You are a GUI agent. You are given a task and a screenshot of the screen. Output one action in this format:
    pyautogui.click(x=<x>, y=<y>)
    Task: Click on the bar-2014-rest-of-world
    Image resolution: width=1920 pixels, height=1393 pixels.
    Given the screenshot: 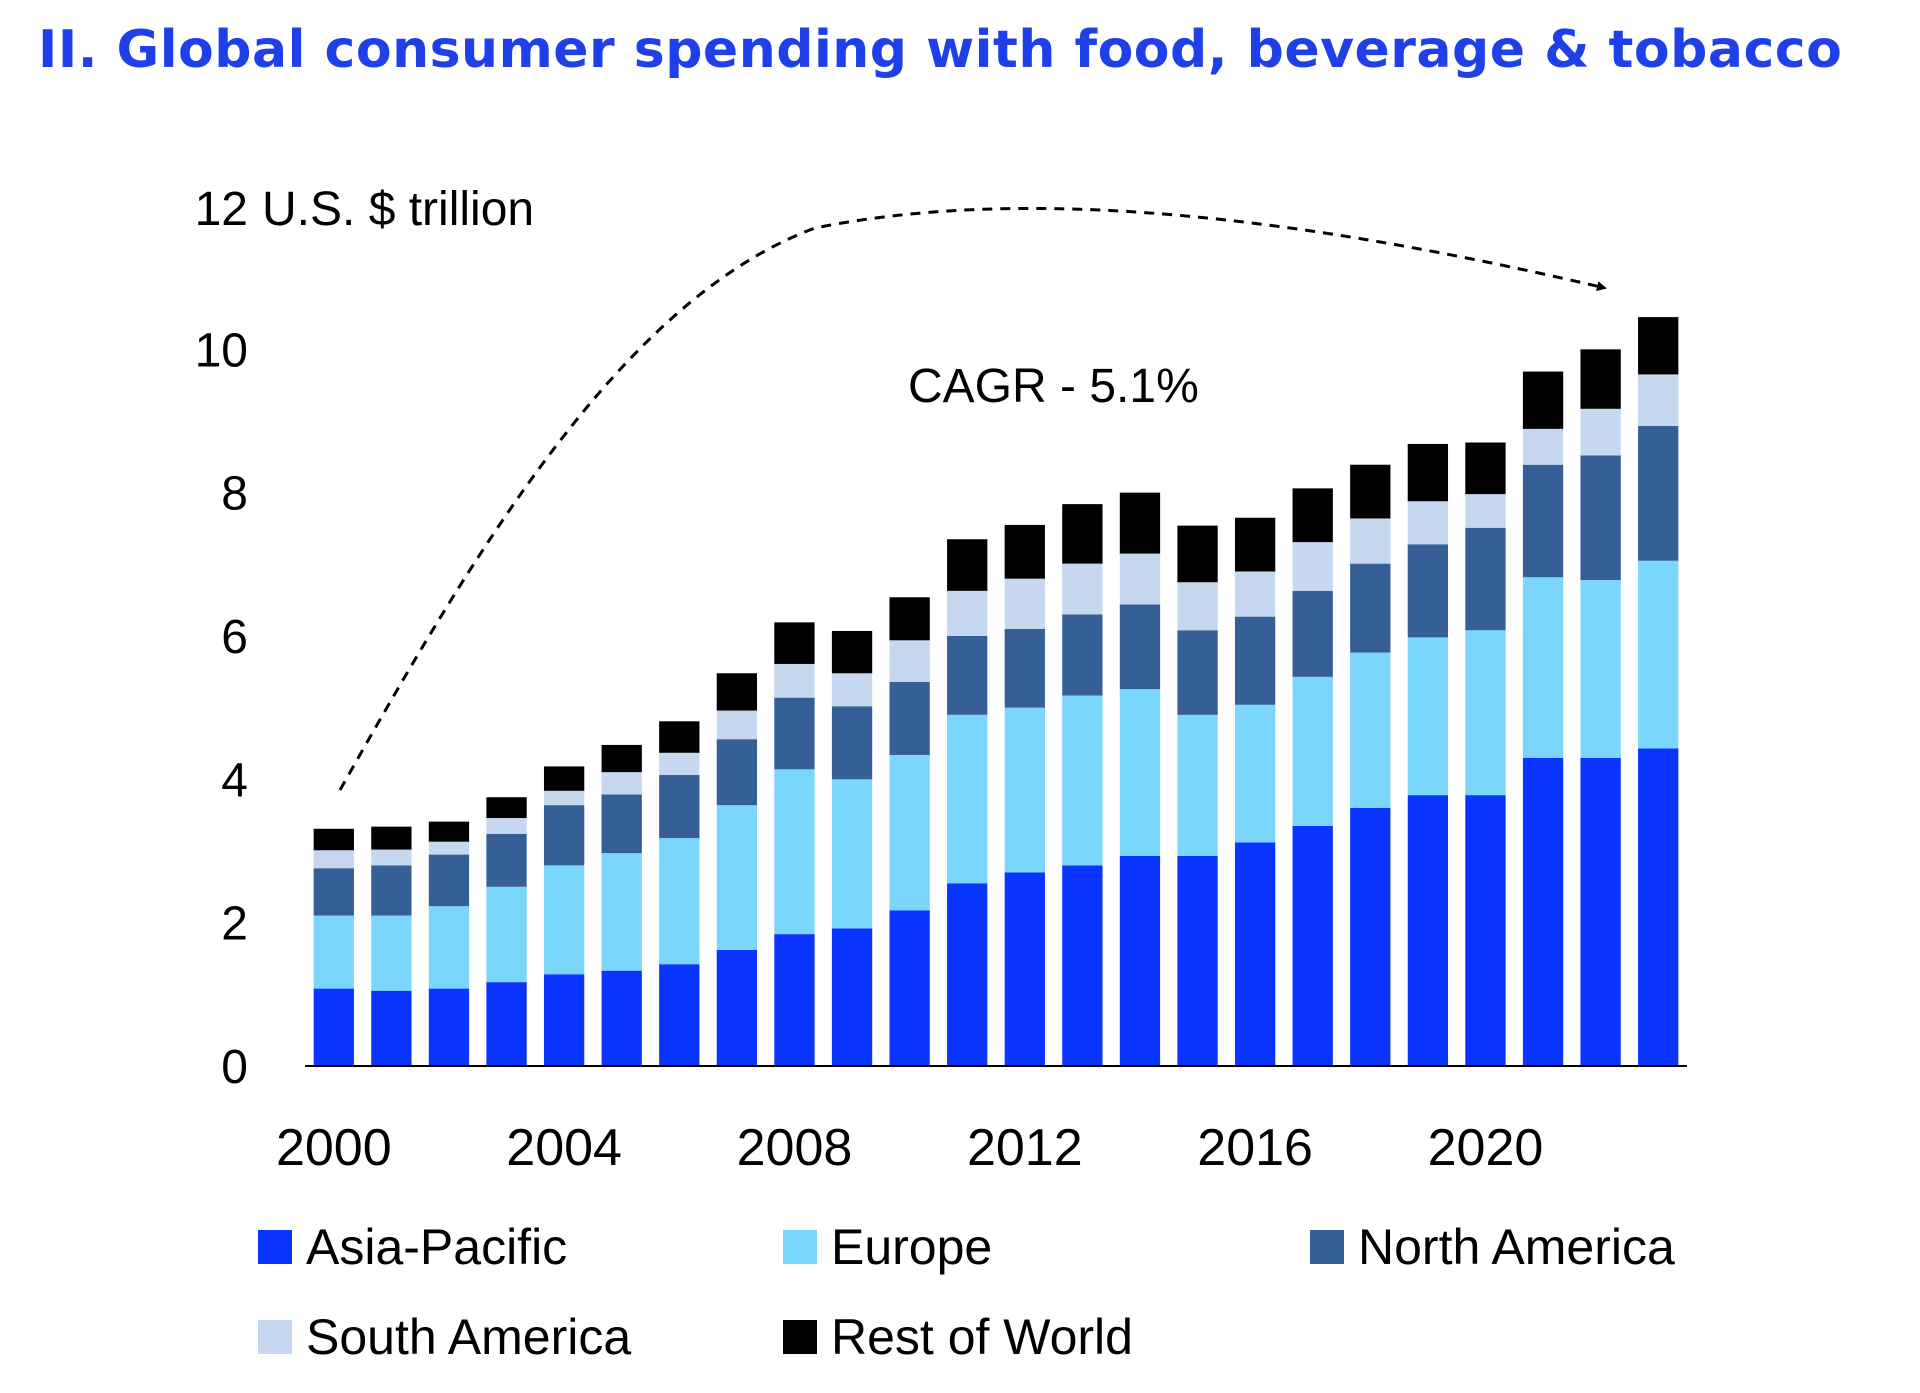 What is the action you would take?
    pyautogui.click(x=1140, y=523)
    